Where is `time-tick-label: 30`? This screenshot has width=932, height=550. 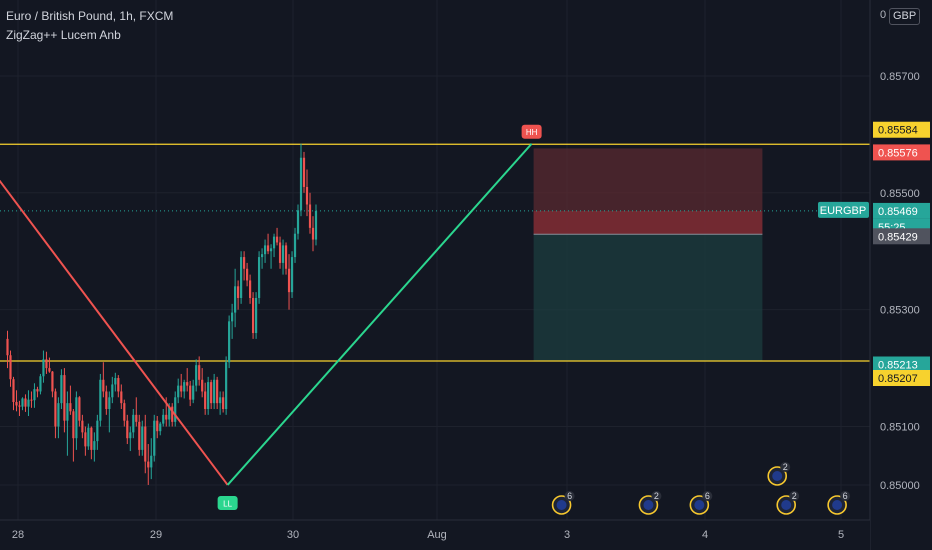 time-tick-label: 30 is located at coordinates (293, 535).